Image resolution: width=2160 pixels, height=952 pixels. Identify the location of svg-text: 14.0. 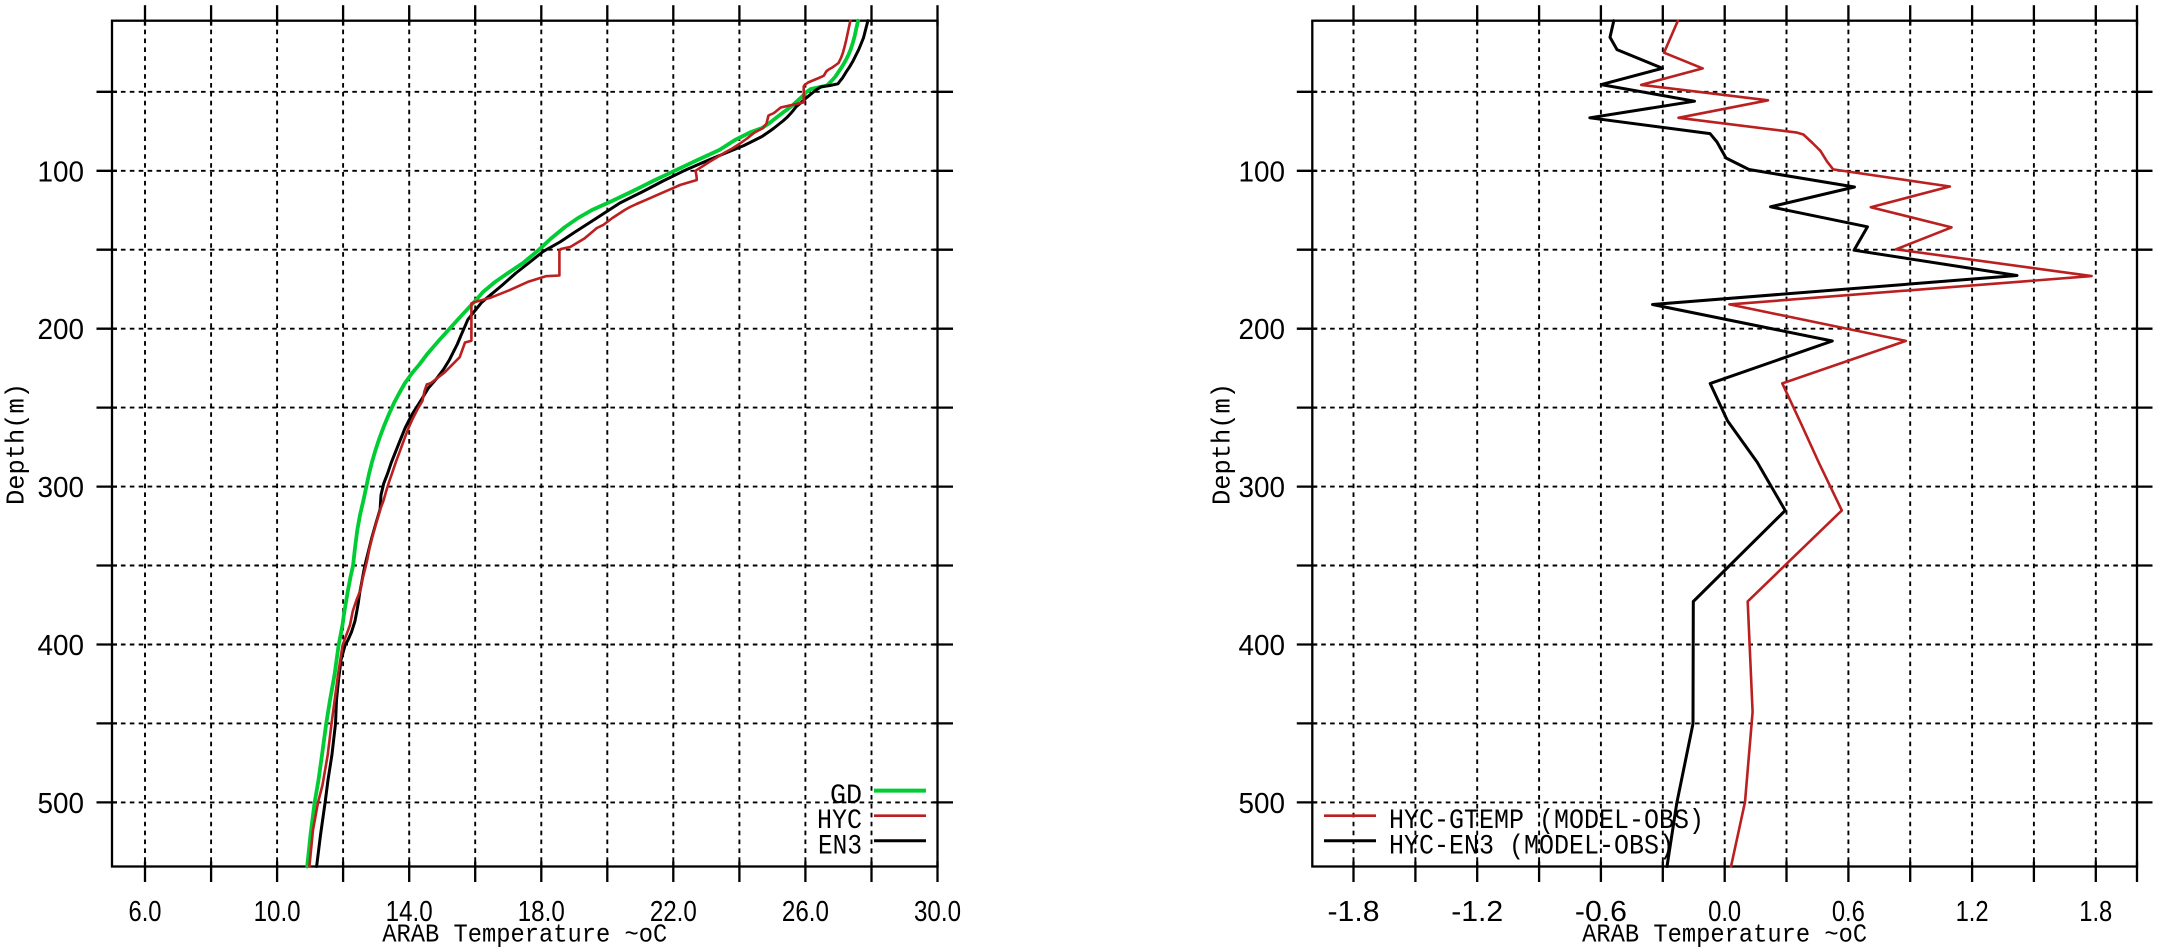
(409, 912).